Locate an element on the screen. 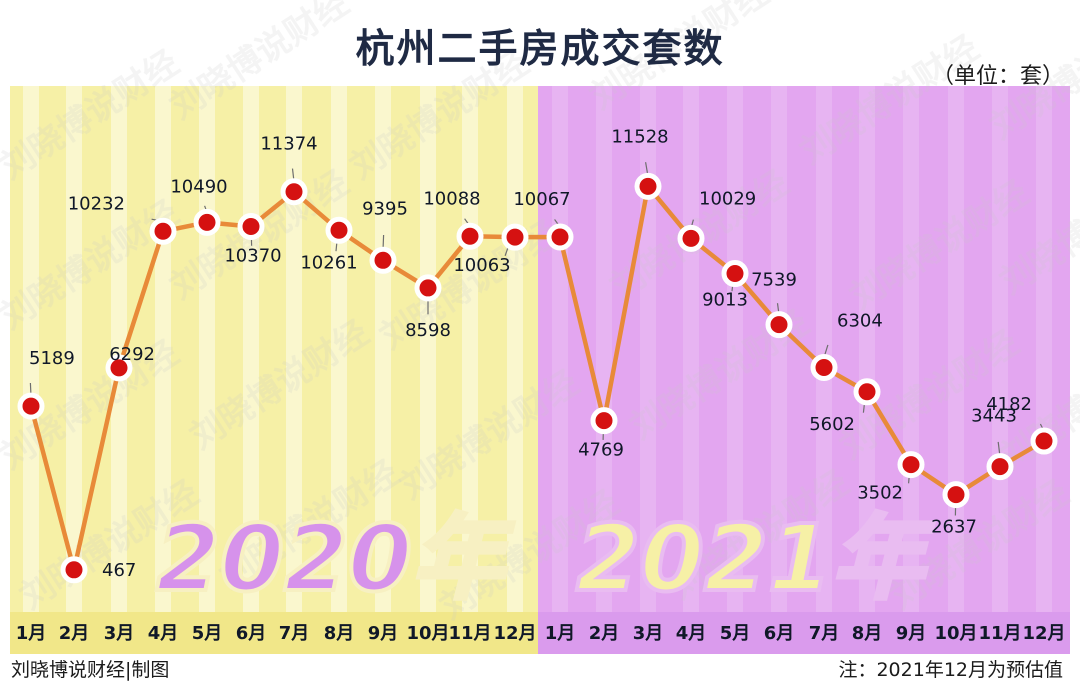 The height and width of the screenshot is (688, 1080). data-label-5: 10490 is located at coordinates (198, 186).